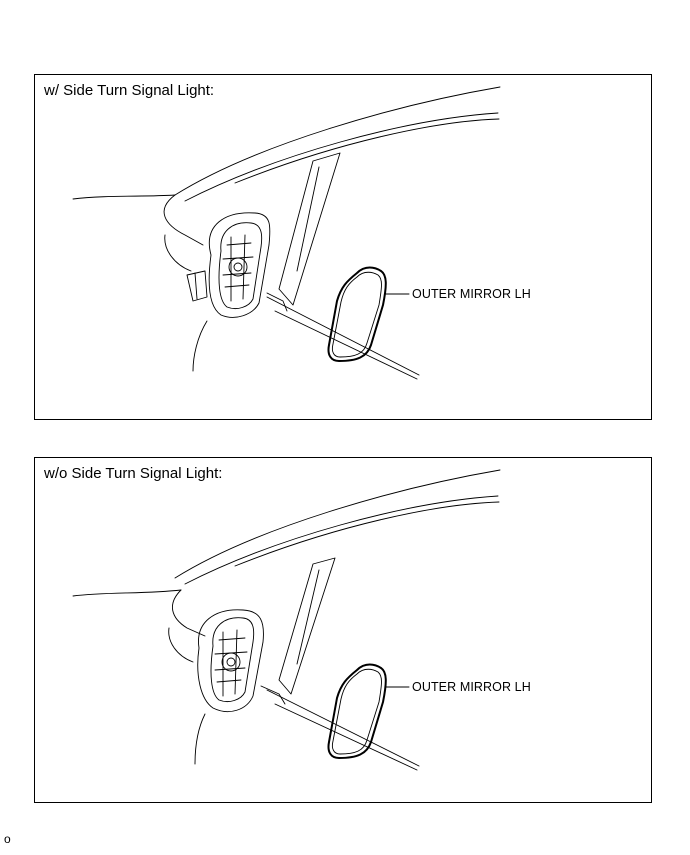 Image resolution: width=690 pixels, height=855 pixels. I want to click on turn-signal-lamp, so click(197, 286).